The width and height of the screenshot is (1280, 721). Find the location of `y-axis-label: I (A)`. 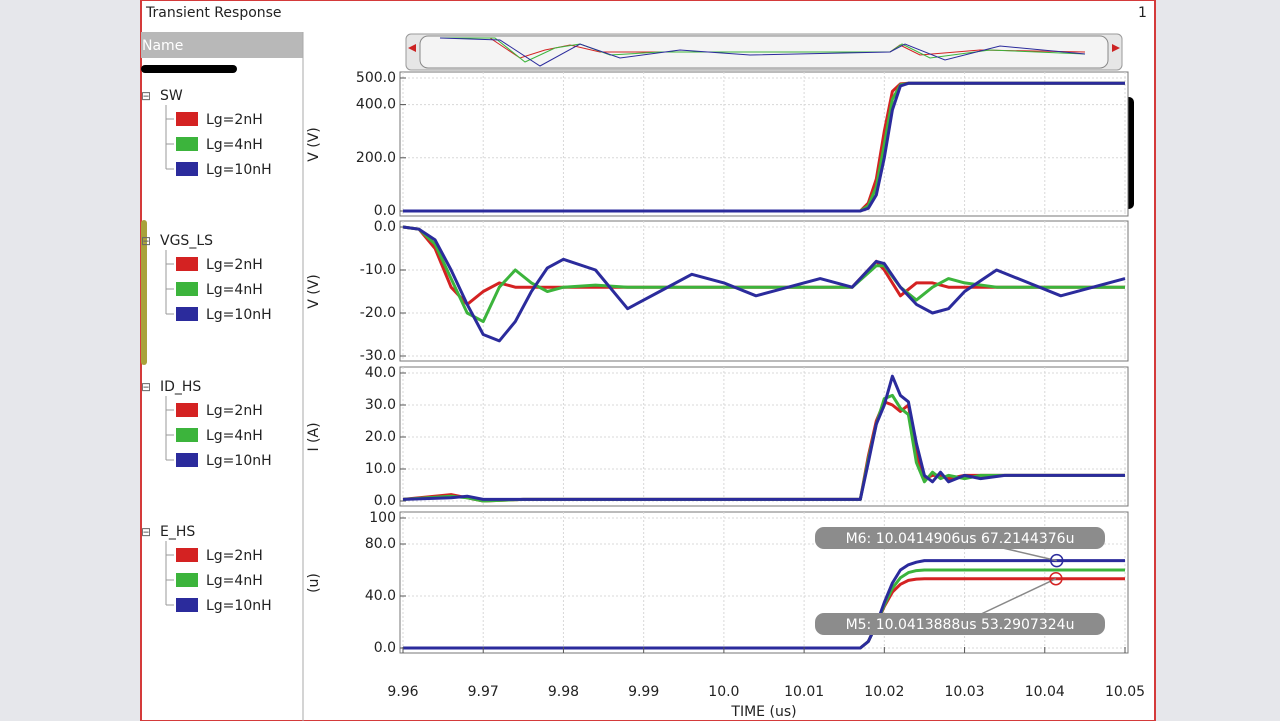

y-axis-label: I (A) is located at coordinates (314, 436).